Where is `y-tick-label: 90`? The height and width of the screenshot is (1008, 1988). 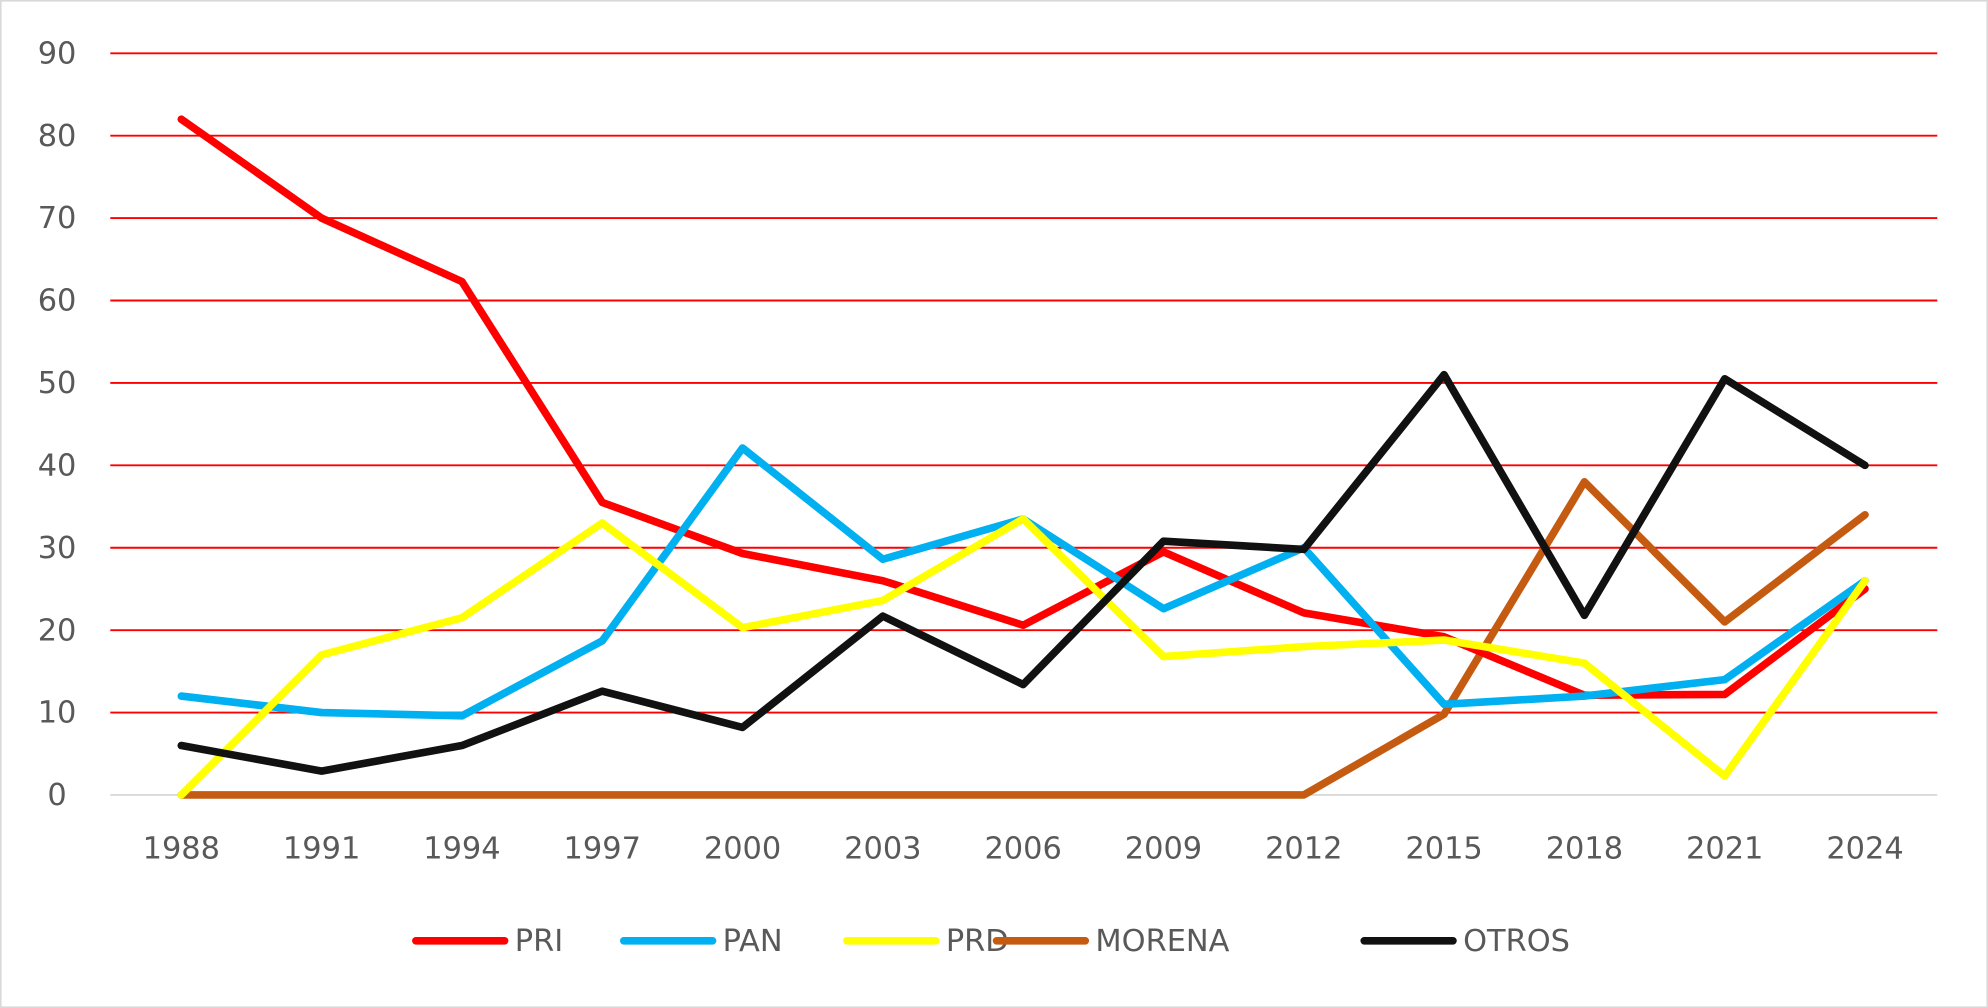
y-tick-label: 90 is located at coordinates (57, 53).